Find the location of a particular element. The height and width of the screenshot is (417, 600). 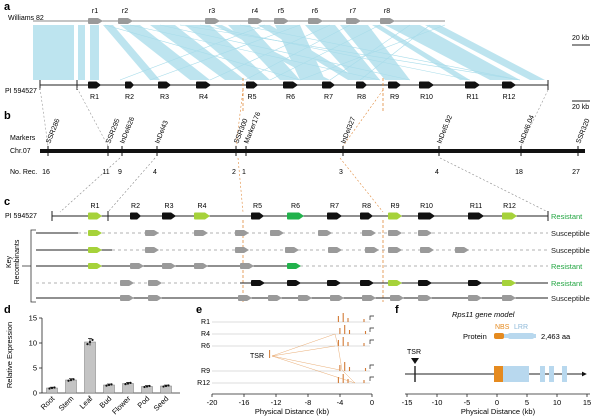

track-bottom-label: PI 594527 is located at coordinates (21, 91).